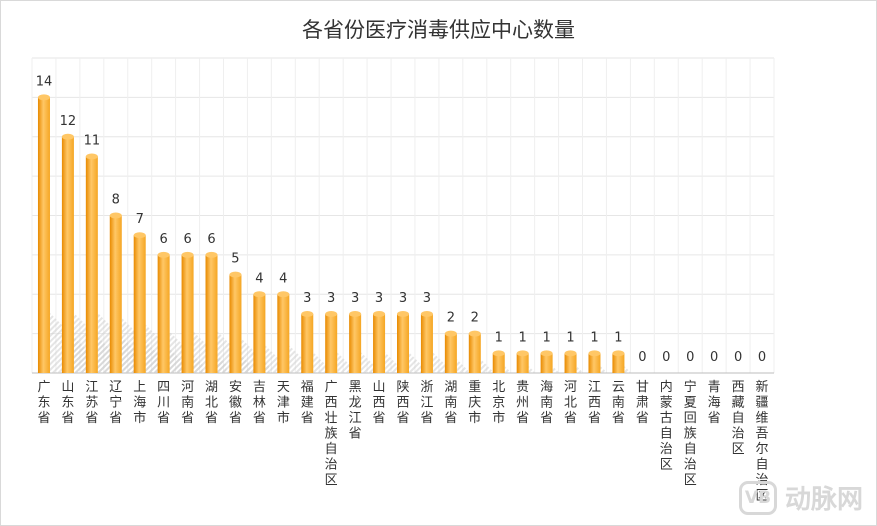  I want to click on data-label: 14, so click(44, 81).